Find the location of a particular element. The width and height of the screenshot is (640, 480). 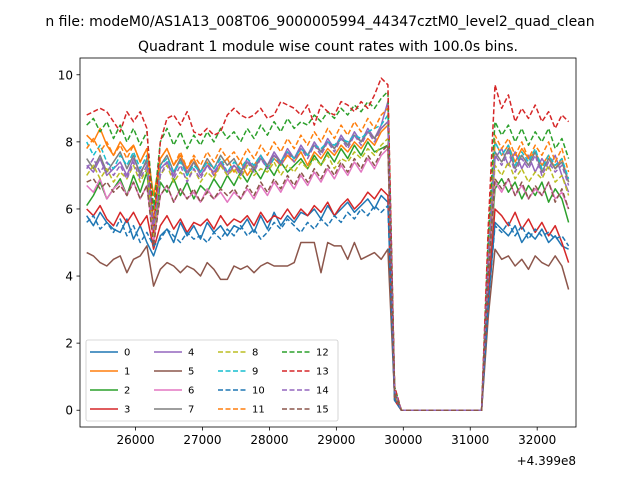

x-tick-label-3: 28000 is located at coordinates (269, 440).